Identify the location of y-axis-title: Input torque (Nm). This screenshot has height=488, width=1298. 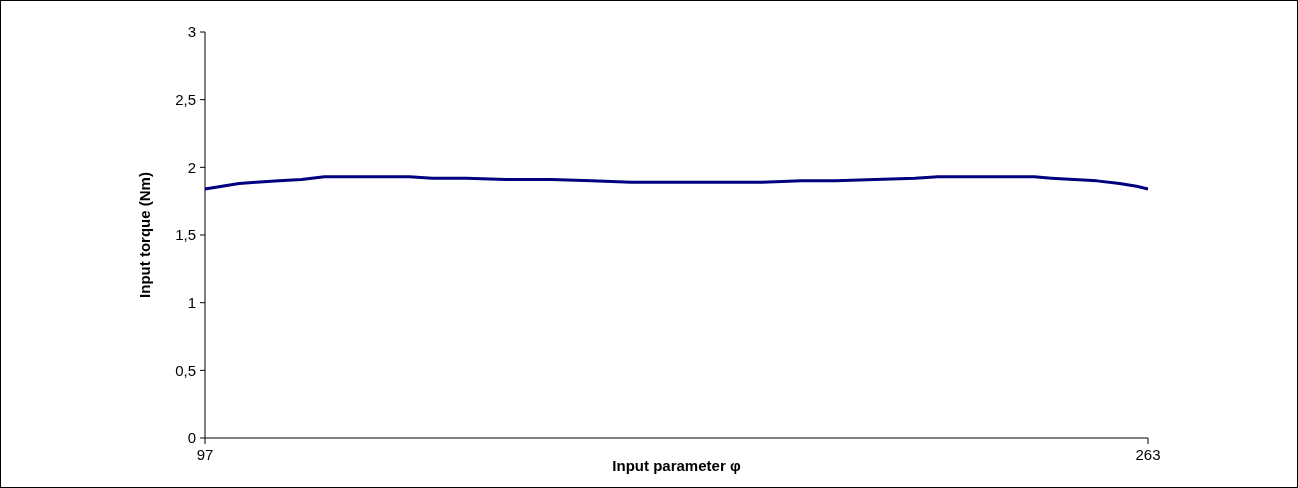
(144, 235).